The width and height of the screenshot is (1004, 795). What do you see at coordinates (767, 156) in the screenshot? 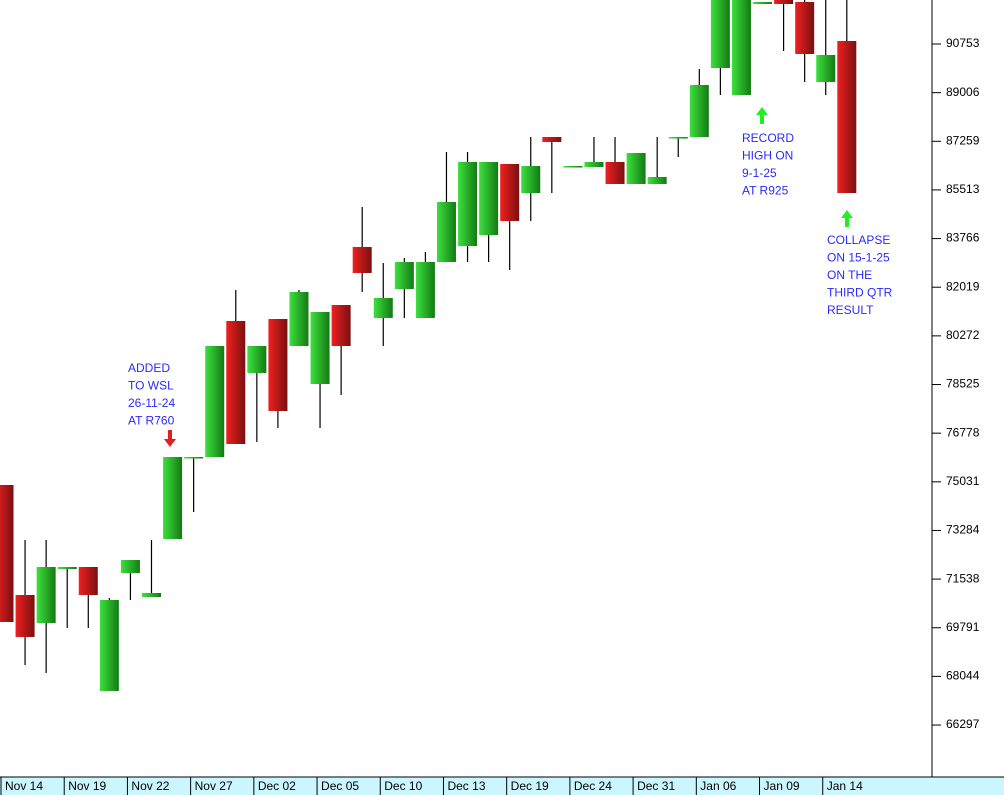
I see `annotation-text: HIGH ON` at bounding box center [767, 156].